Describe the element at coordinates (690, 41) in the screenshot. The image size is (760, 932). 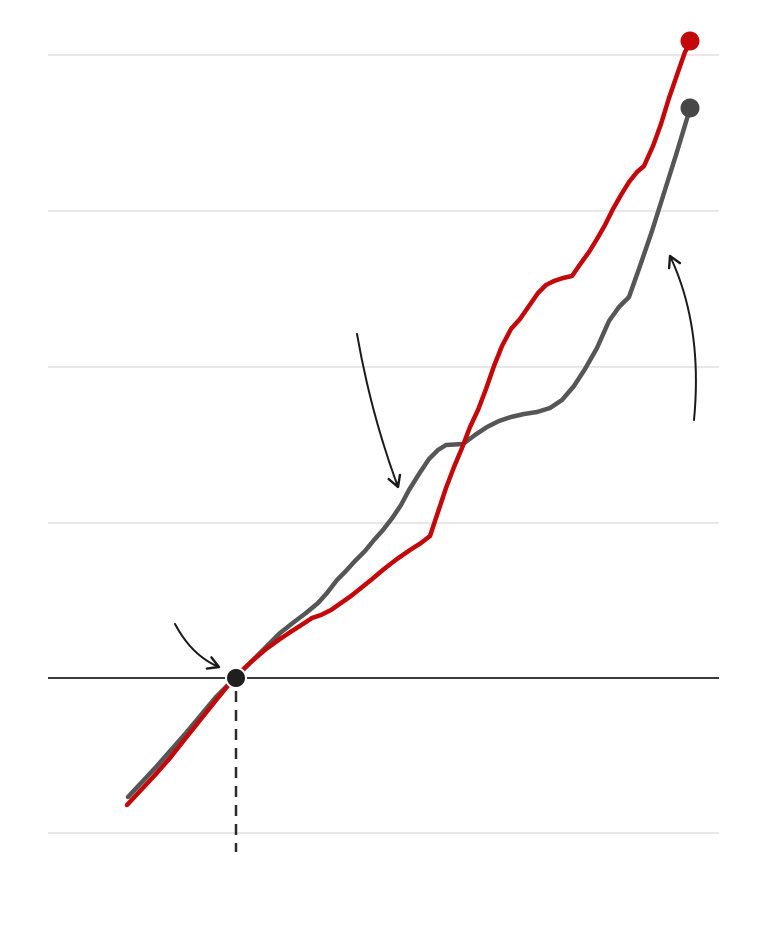
I see `red-series-endpoint-dot` at that location.